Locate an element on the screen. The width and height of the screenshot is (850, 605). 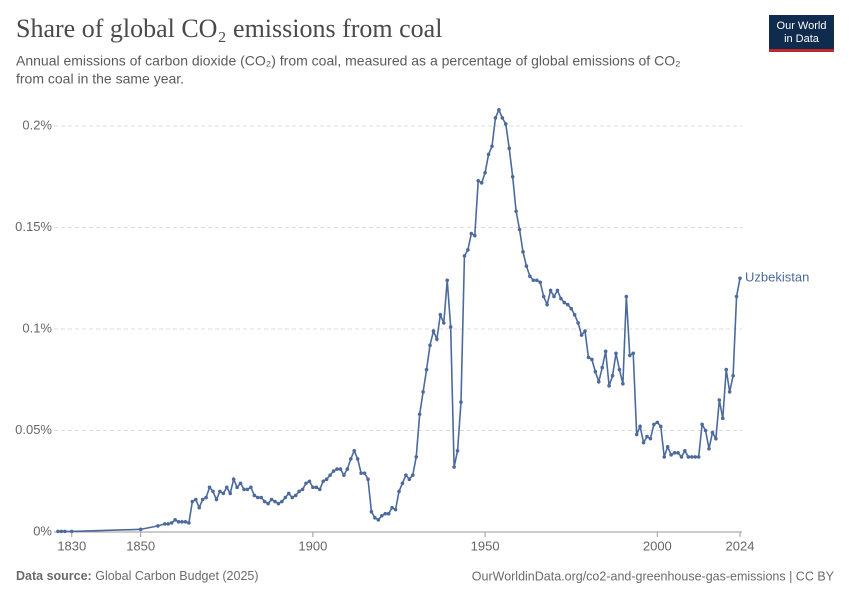
x-tick-label: 2024 is located at coordinates (740, 545).